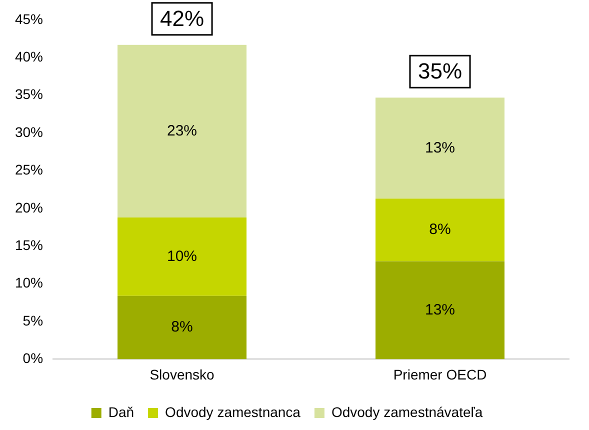 The height and width of the screenshot is (430, 589). What do you see at coordinates (29, 244) in the screenshot?
I see `y-tick-label: 15%` at bounding box center [29, 244].